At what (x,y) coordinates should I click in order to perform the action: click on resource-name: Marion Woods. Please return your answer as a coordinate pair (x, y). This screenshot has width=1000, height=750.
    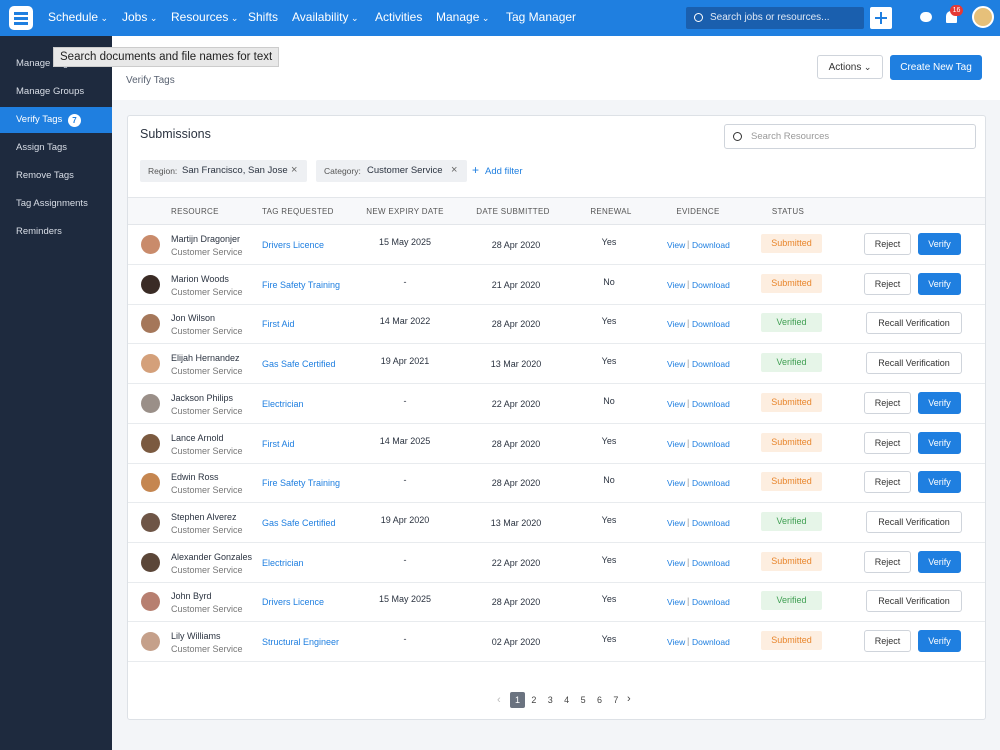
    Looking at the image, I should click on (200, 278).